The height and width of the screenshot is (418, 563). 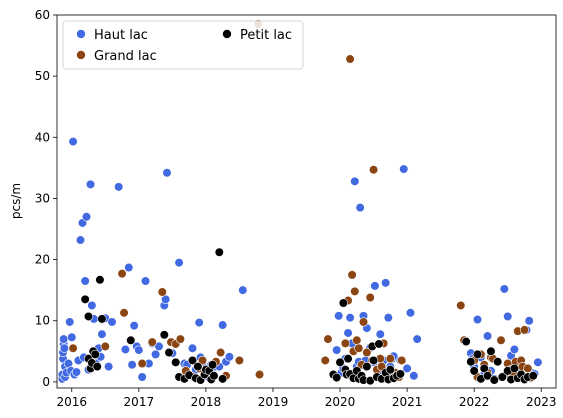 What do you see at coordinates (125, 56) in the screenshot?
I see `legend-label-grand-lac: Grand lac` at bounding box center [125, 56].